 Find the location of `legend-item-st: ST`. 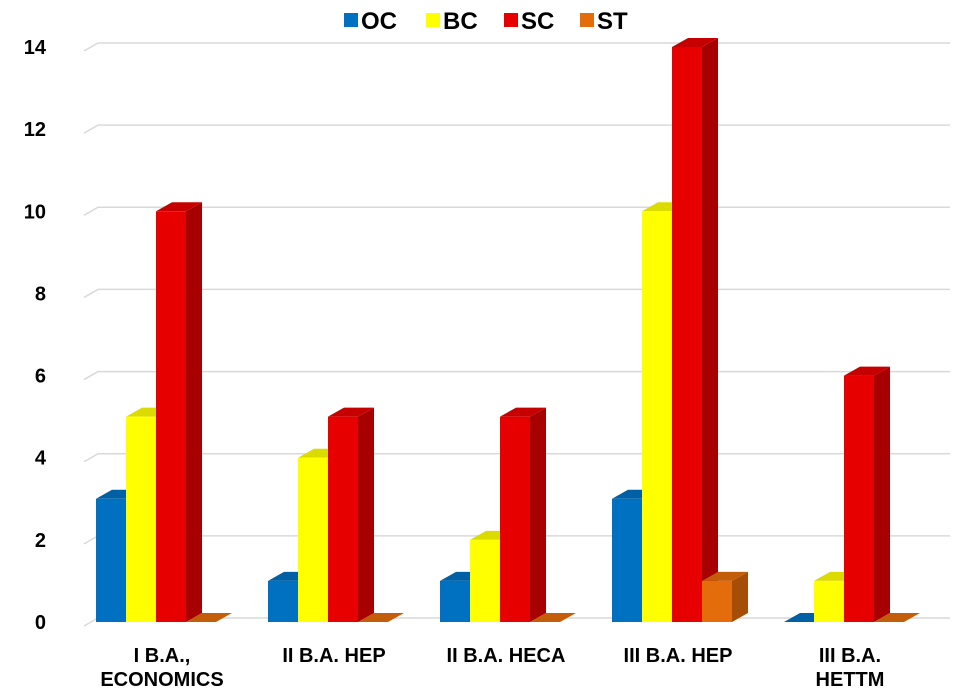

legend-item-st: ST is located at coordinates (604, 21).